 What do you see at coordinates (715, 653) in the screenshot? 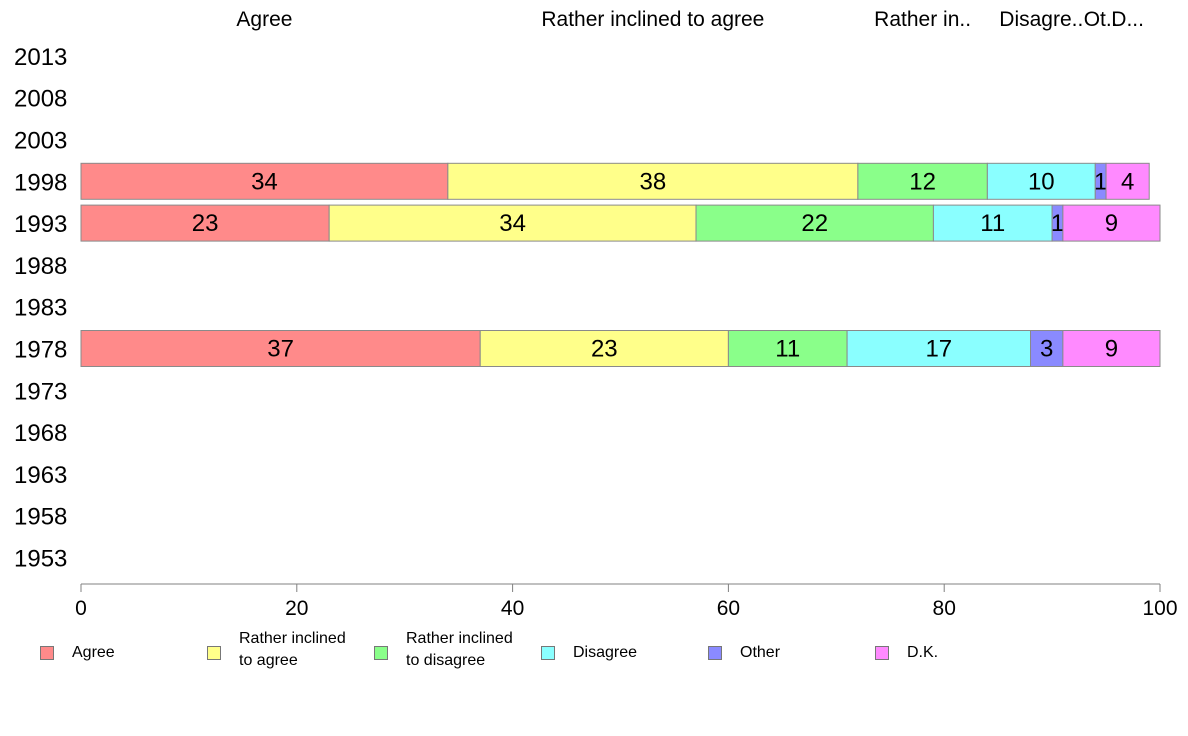
I see `legend-swatch-other` at bounding box center [715, 653].